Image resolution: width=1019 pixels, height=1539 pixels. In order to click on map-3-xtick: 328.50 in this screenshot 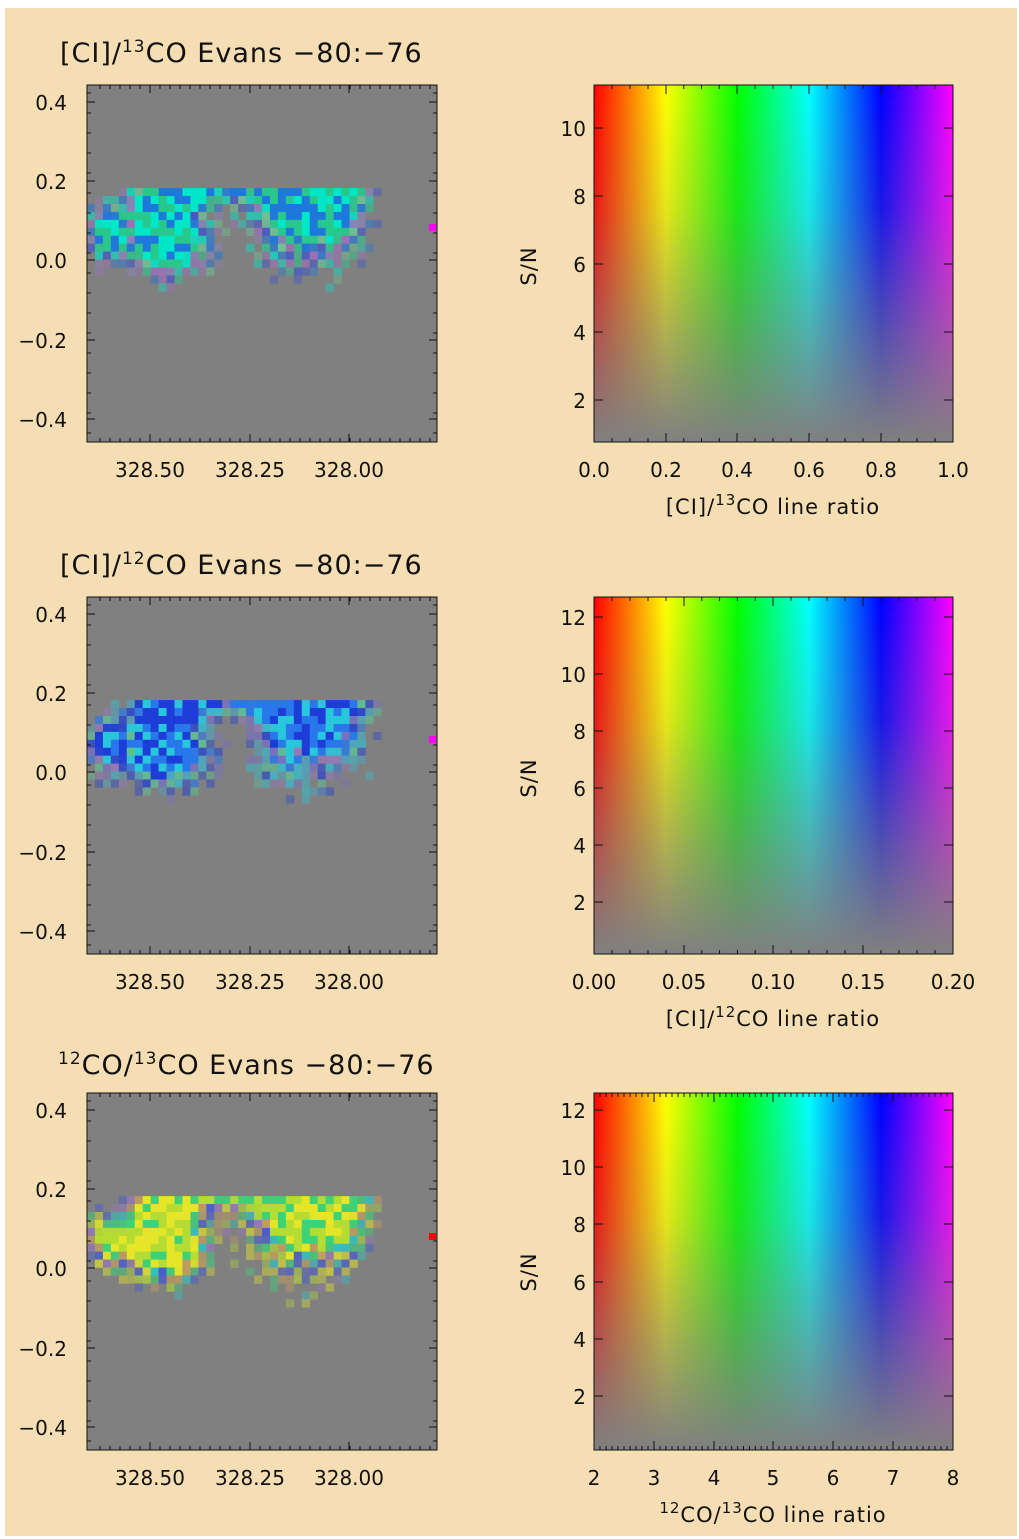, I will do `click(150, 1478)`.